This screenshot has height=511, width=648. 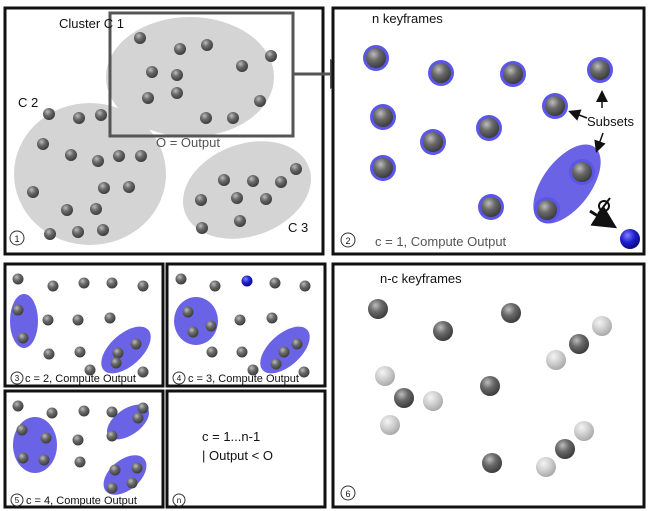 I want to click on step-6-number: 6, so click(x=347, y=494).